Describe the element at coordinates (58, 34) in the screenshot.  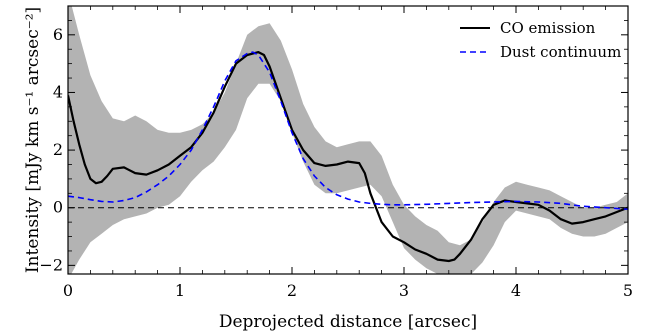
I see `y-tick-label: 6` at that location.